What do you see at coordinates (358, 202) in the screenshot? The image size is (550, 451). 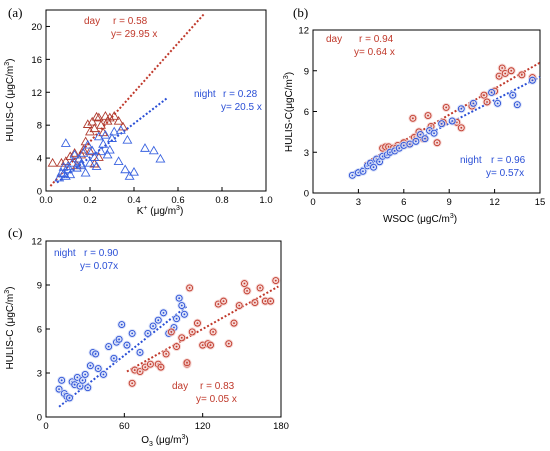 I see `x-tick-label: 3` at bounding box center [358, 202].